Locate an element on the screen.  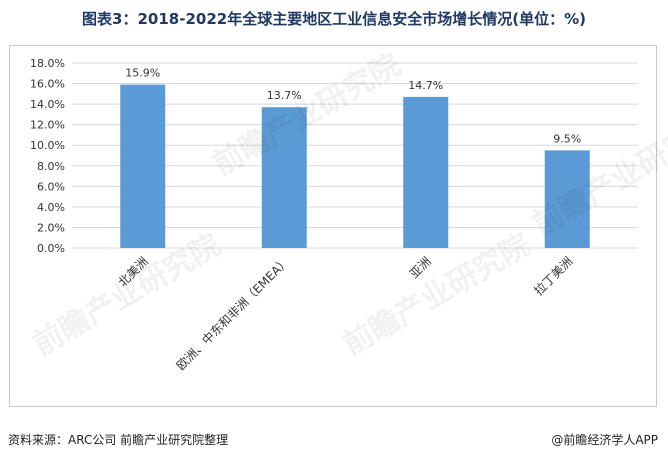
y-tick-label: 2.0% is located at coordinates (51, 227).